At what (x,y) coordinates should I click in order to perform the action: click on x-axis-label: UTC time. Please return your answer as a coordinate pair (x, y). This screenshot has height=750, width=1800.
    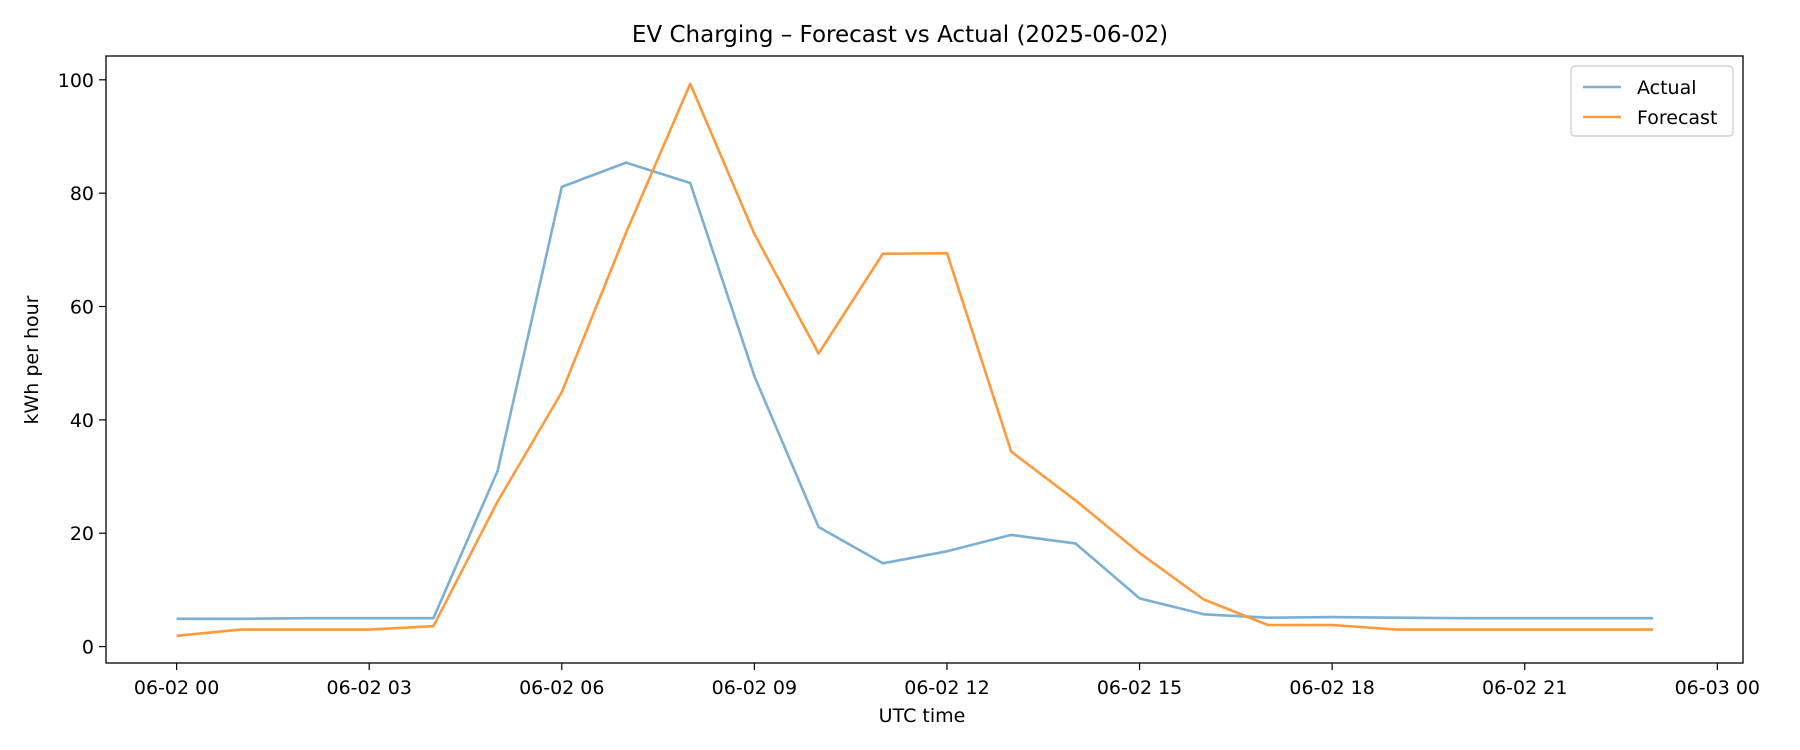
    Looking at the image, I should click on (922, 716).